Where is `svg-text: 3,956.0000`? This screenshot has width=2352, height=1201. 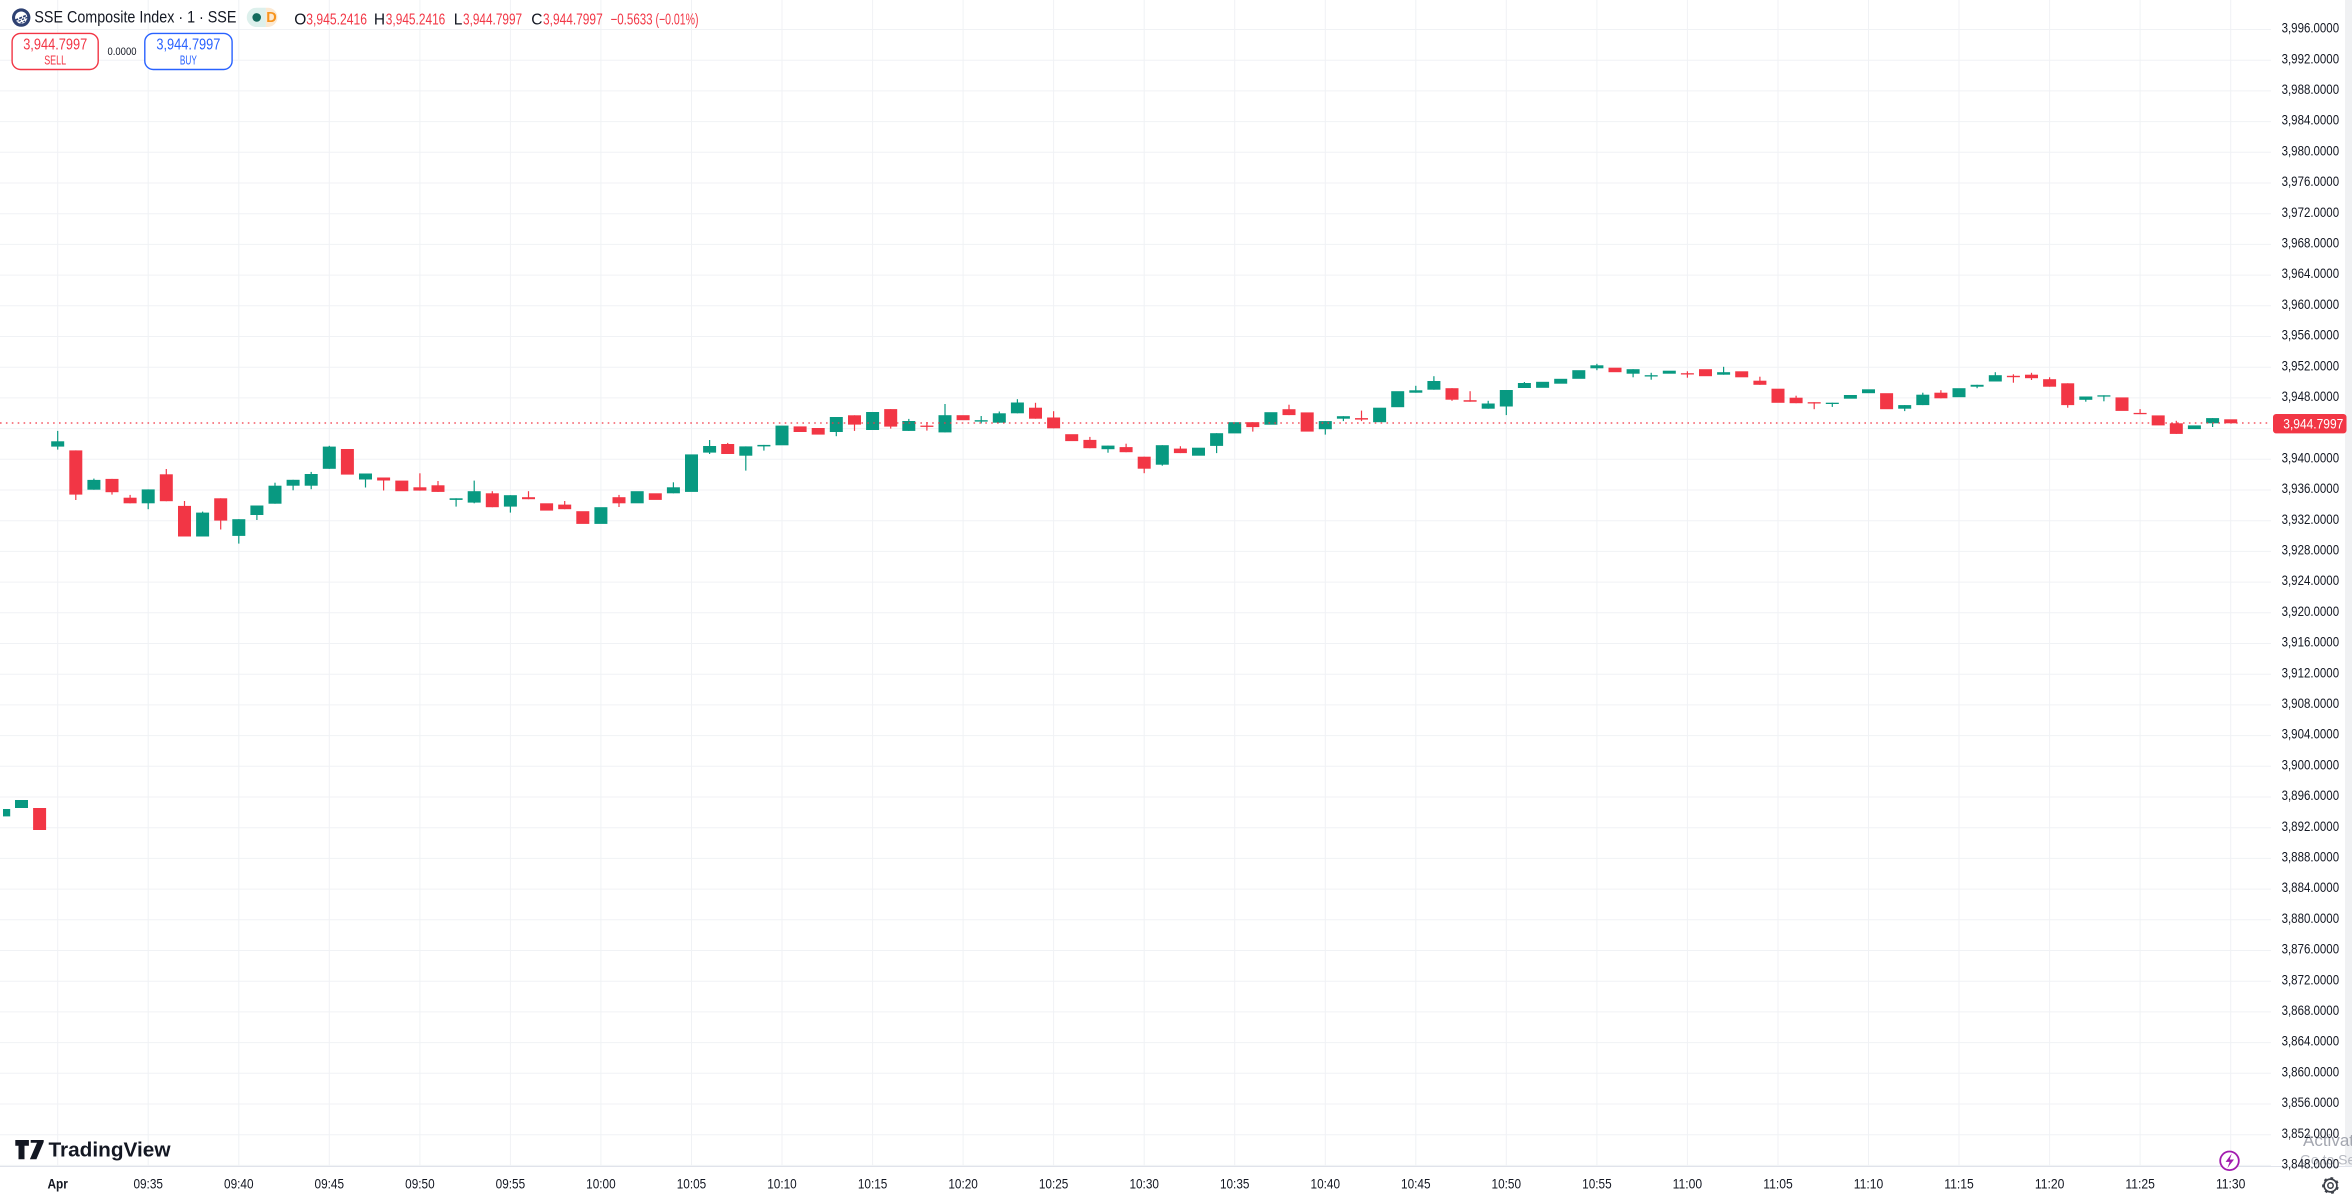 svg-text: 3,956.0000 is located at coordinates (2311, 335).